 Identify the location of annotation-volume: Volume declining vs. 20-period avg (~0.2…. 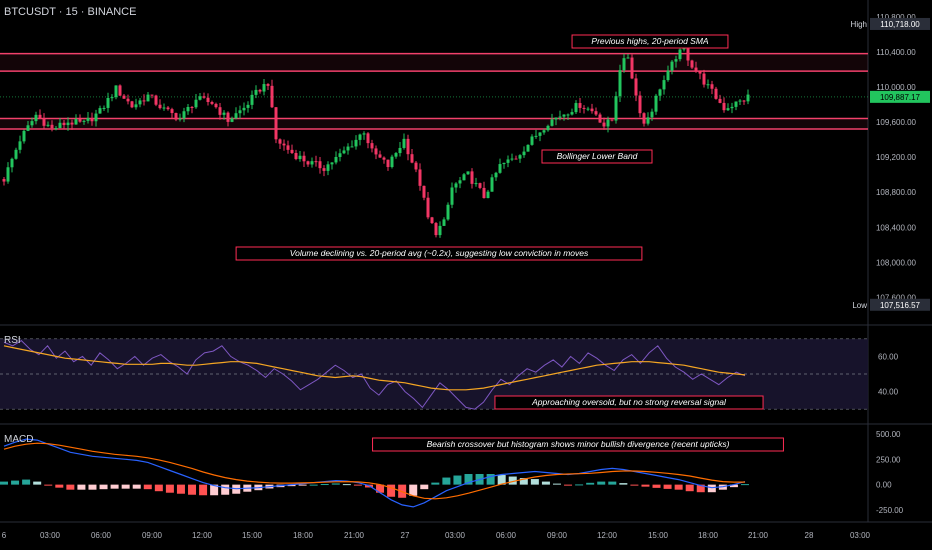
(439, 253).